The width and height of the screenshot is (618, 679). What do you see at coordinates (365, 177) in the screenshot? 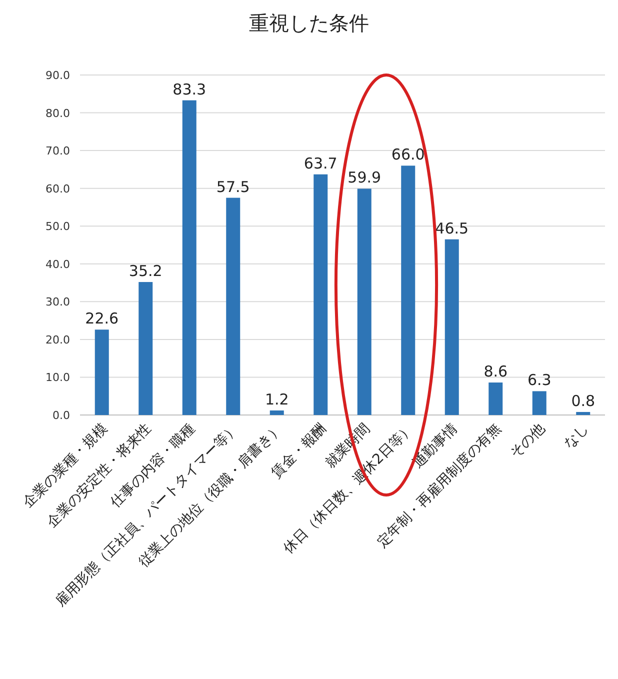
I see `data-label: 59.9` at bounding box center [365, 177].